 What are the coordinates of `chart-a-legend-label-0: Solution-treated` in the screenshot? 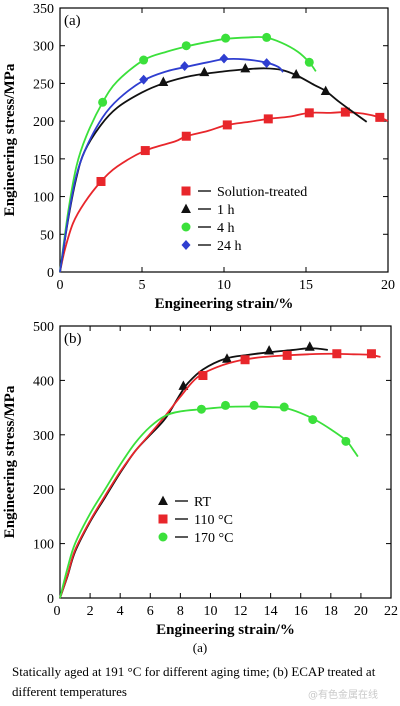 It's located at (262, 192).